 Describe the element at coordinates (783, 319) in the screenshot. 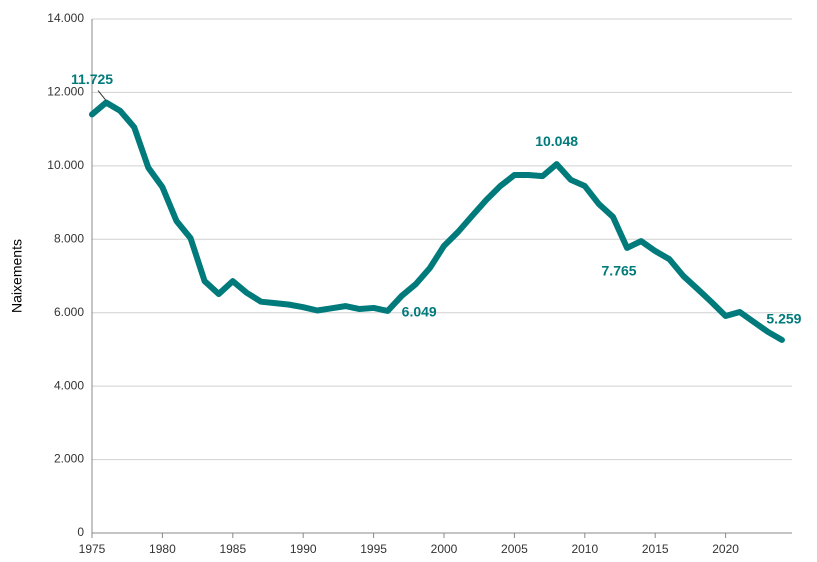

I see `data-label: 5.259` at that location.